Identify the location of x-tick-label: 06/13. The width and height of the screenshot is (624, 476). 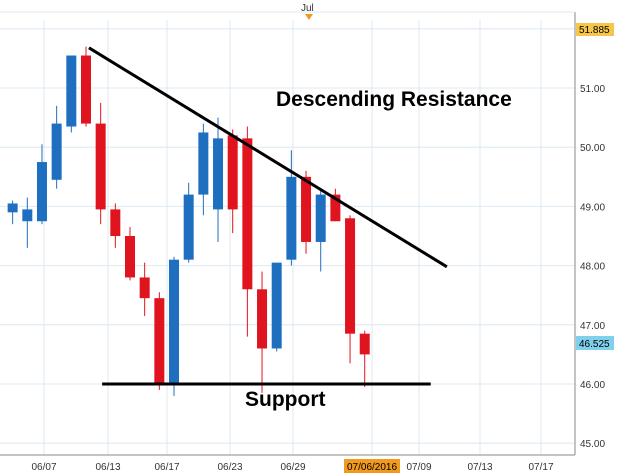
(107, 467).